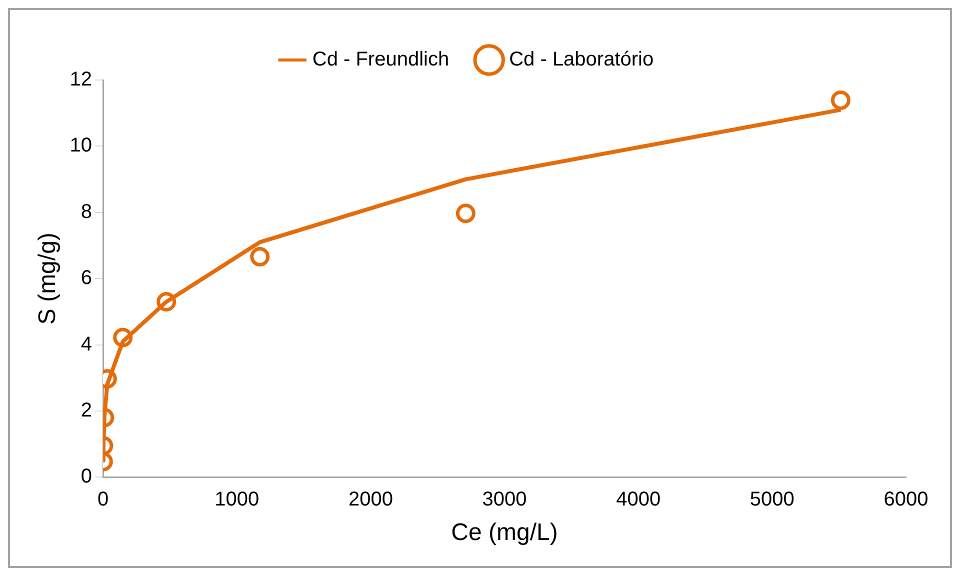 Image resolution: width=960 pixels, height=578 pixels. Describe the element at coordinates (86, 411) in the screenshot. I see `y-tick-label: 2` at that location.